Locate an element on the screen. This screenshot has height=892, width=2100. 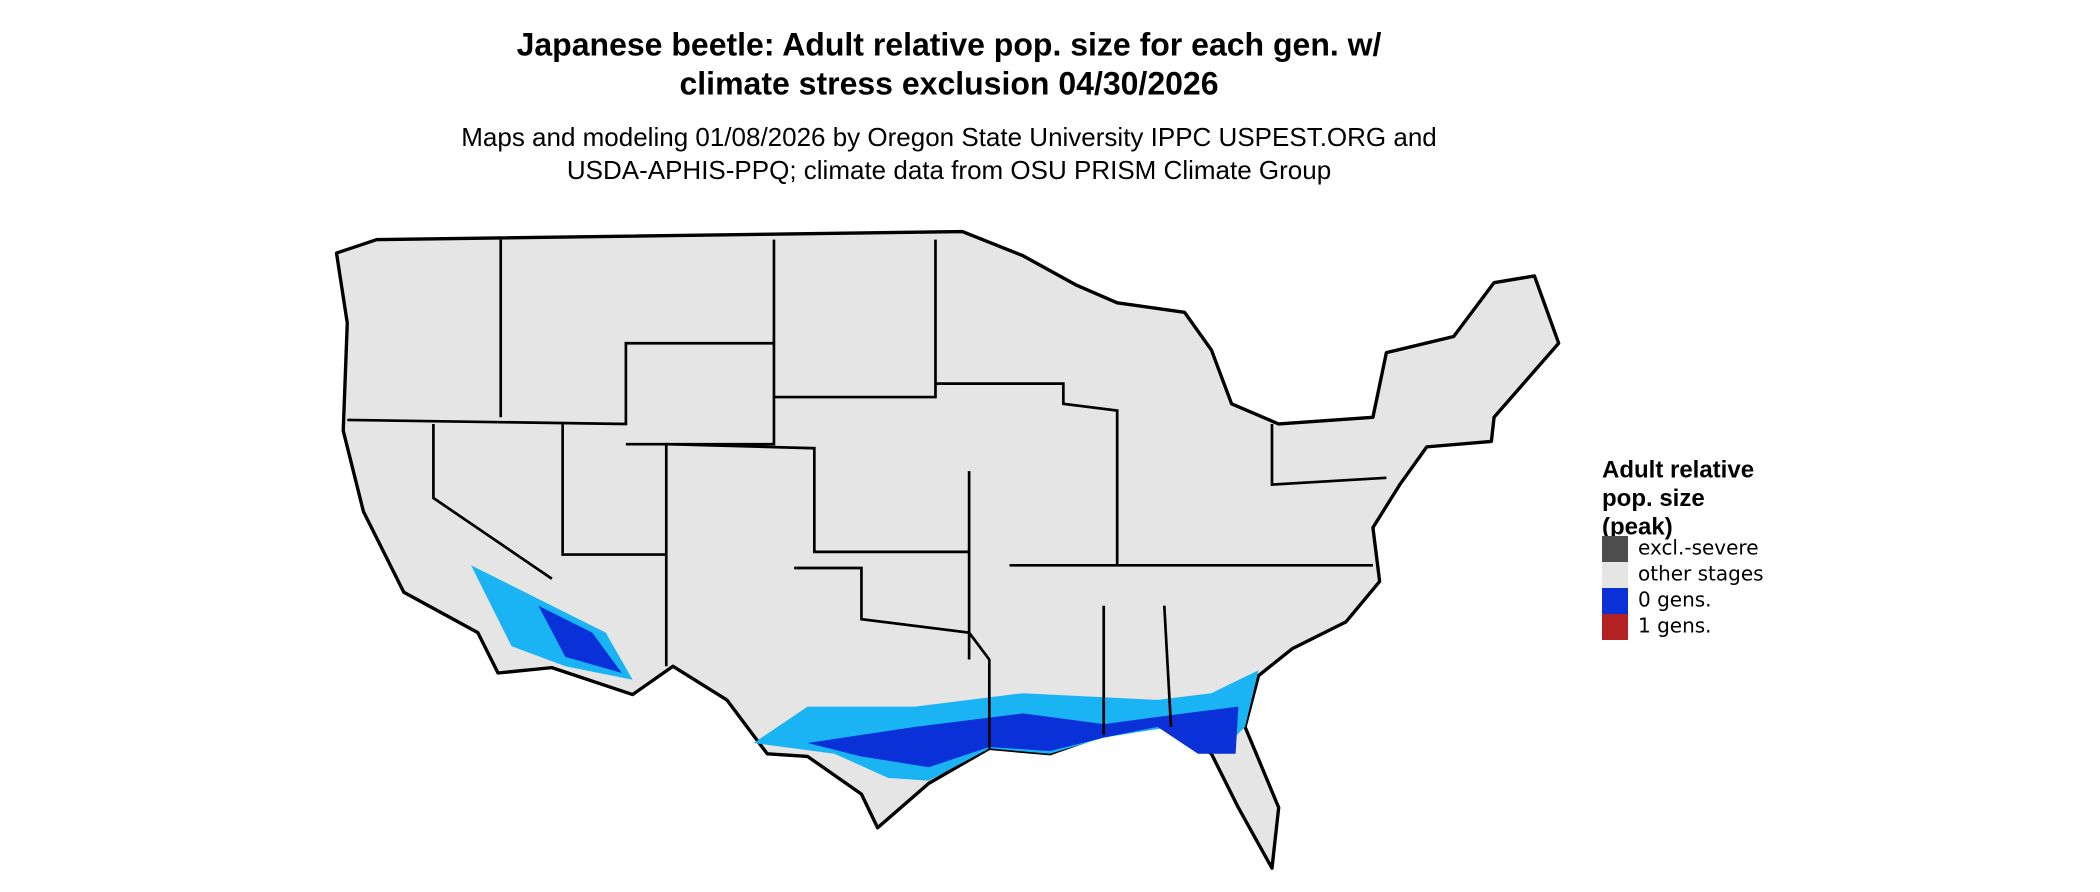
legend-title: Adult relative is located at coordinates (1678, 469).